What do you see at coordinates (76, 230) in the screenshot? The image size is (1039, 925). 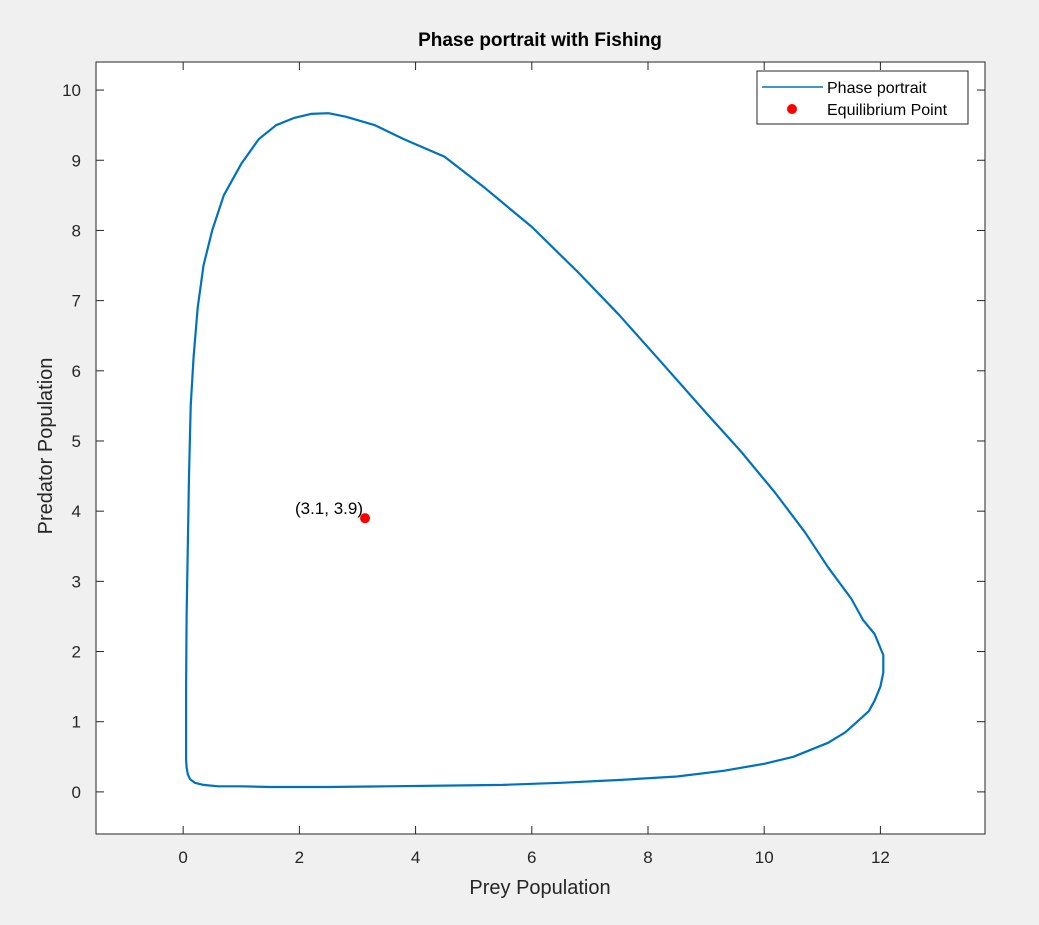 I see `y-tick-label: 8` at bounding box center [76, 230].